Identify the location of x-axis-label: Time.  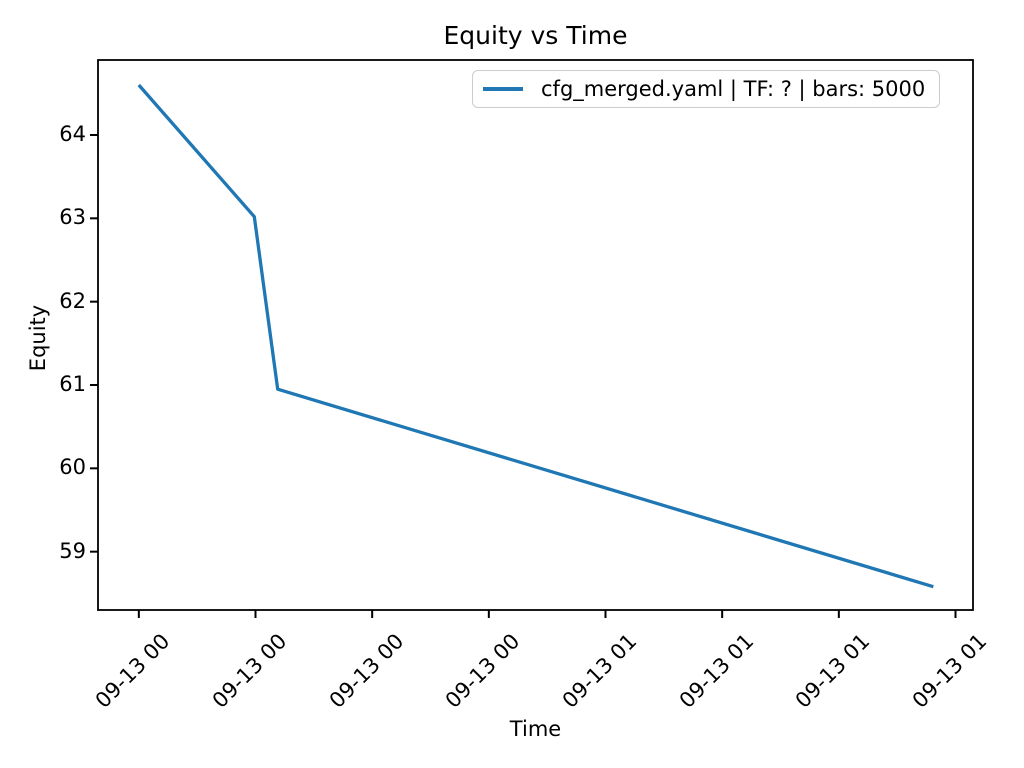
(535, 729).